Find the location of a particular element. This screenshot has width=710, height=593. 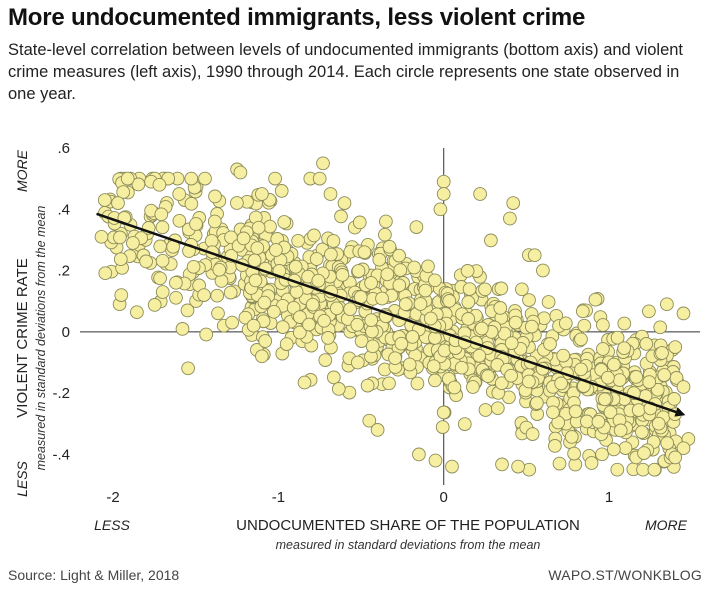

x-axis-title: UNDOCUMENTED SHARE OF THE POPULATION is located at coordinates (408, 525).